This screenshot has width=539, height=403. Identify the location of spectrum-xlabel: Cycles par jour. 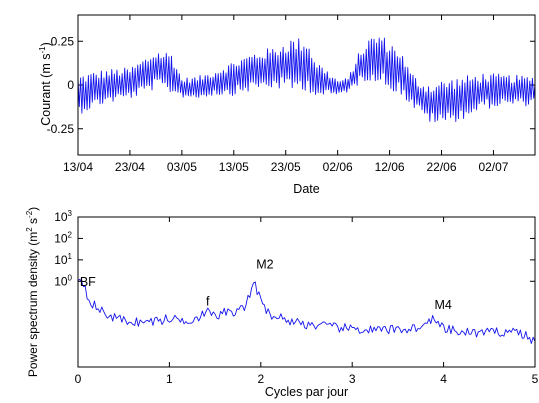
(306, 392).